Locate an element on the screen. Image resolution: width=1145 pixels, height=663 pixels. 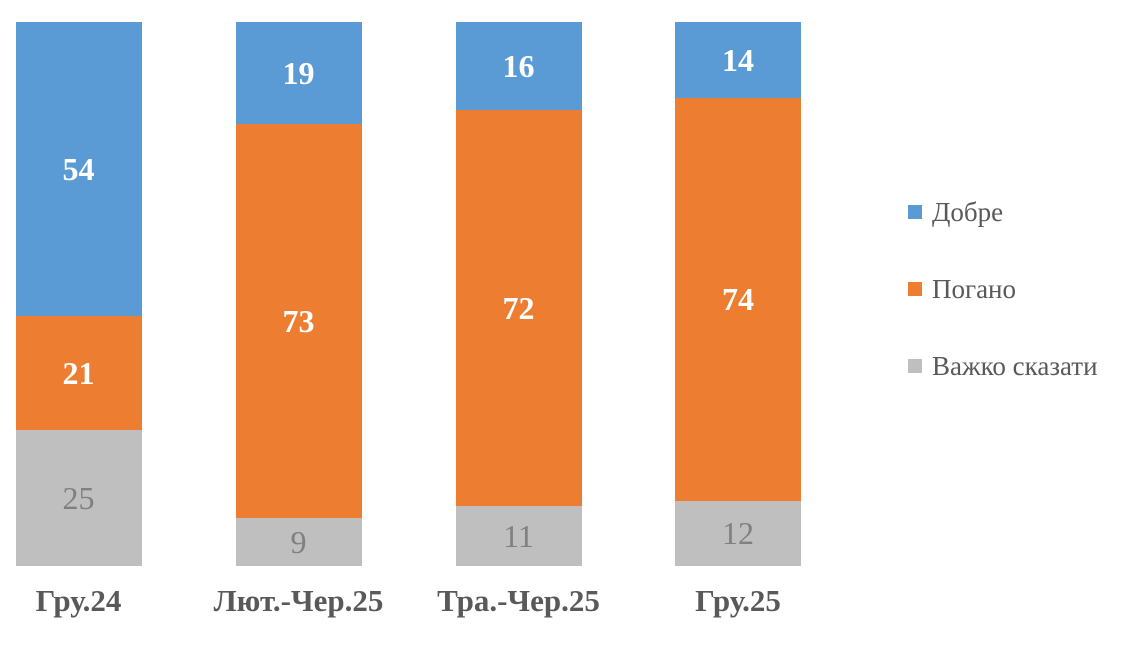
legend-item: Добре is located at coordinates (1003, 212).